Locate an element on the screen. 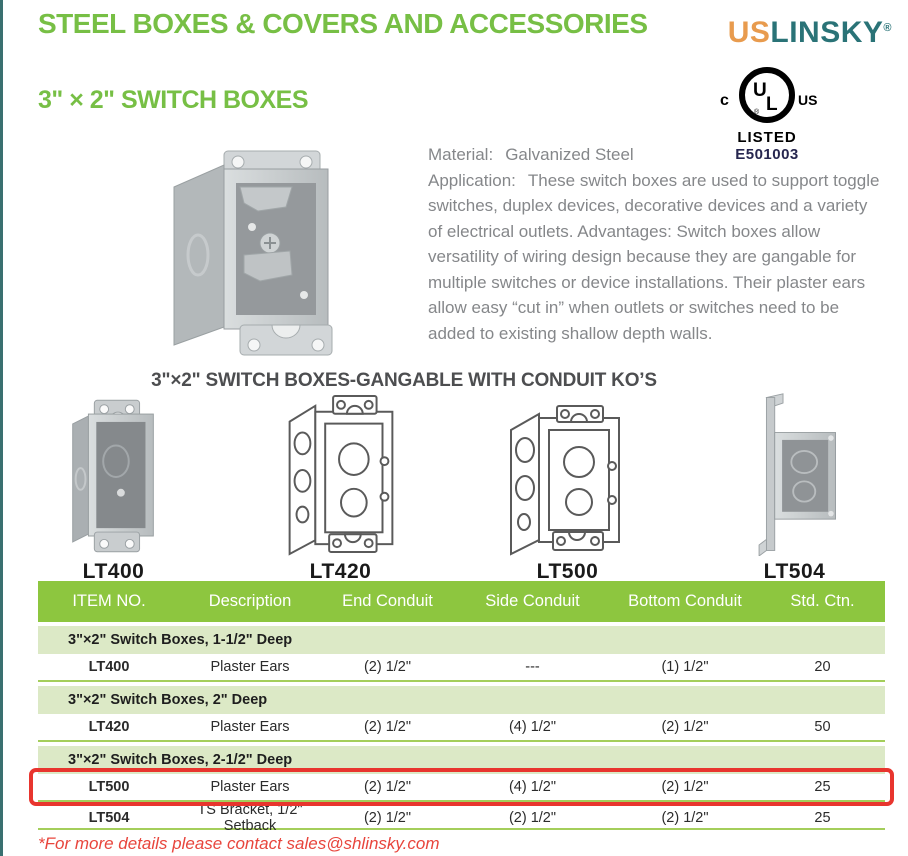 The height and width of the screenshot is (856, 908). gallery-item-lt504: LT504 is located at coordinates (794, 488).